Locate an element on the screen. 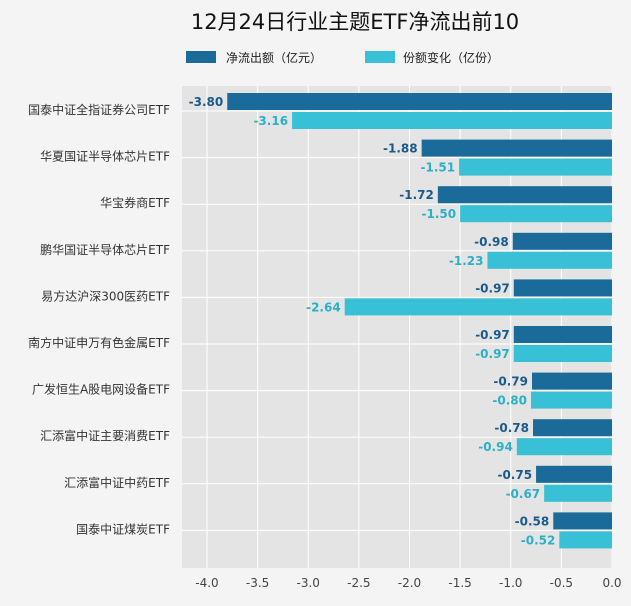 Image resolution: width=631 pixels, height=606 pixels. data-label-share-change: -0.80 is located at coordinates (509, 401).